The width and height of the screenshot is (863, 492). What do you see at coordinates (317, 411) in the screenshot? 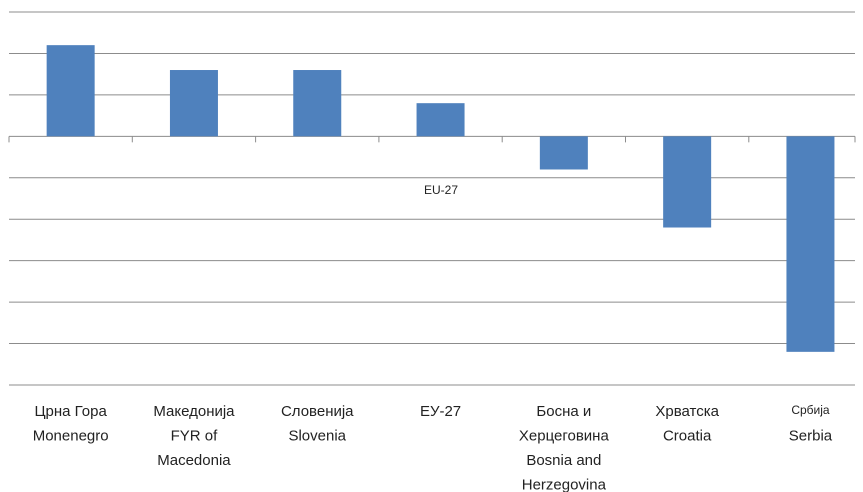
I see `x-tick-label: Словенија` at bounding box center [317, 411].